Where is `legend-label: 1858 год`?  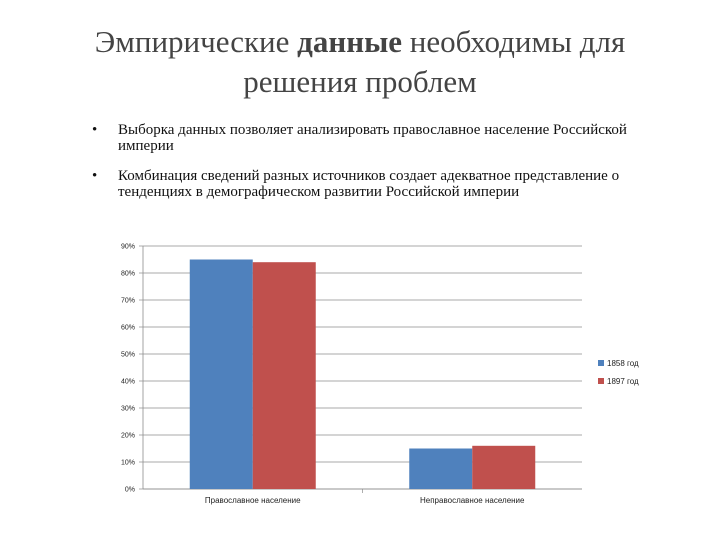
legend-label: 1858 год is located at coordinates (623, 363).